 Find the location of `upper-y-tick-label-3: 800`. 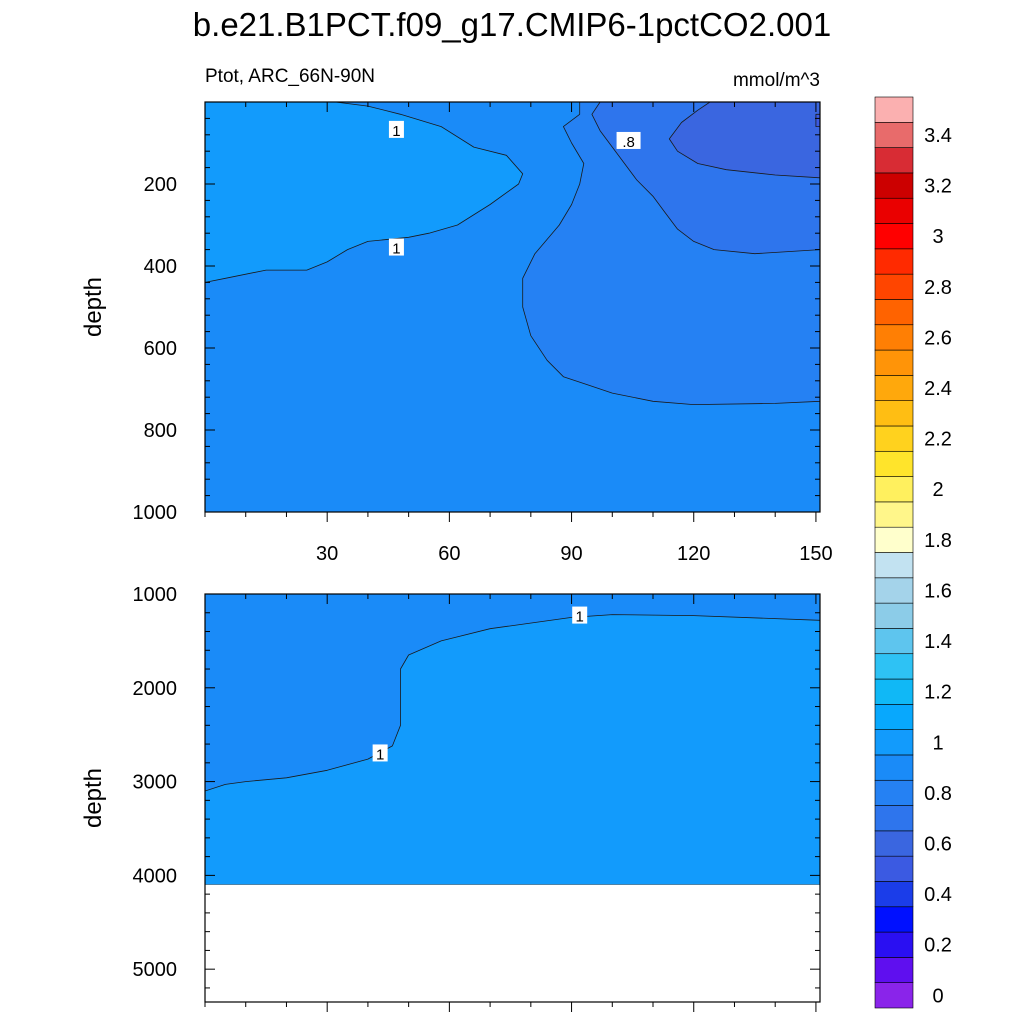

upper-y-tick-label-3: 800 is located at coordinates (160, 431).